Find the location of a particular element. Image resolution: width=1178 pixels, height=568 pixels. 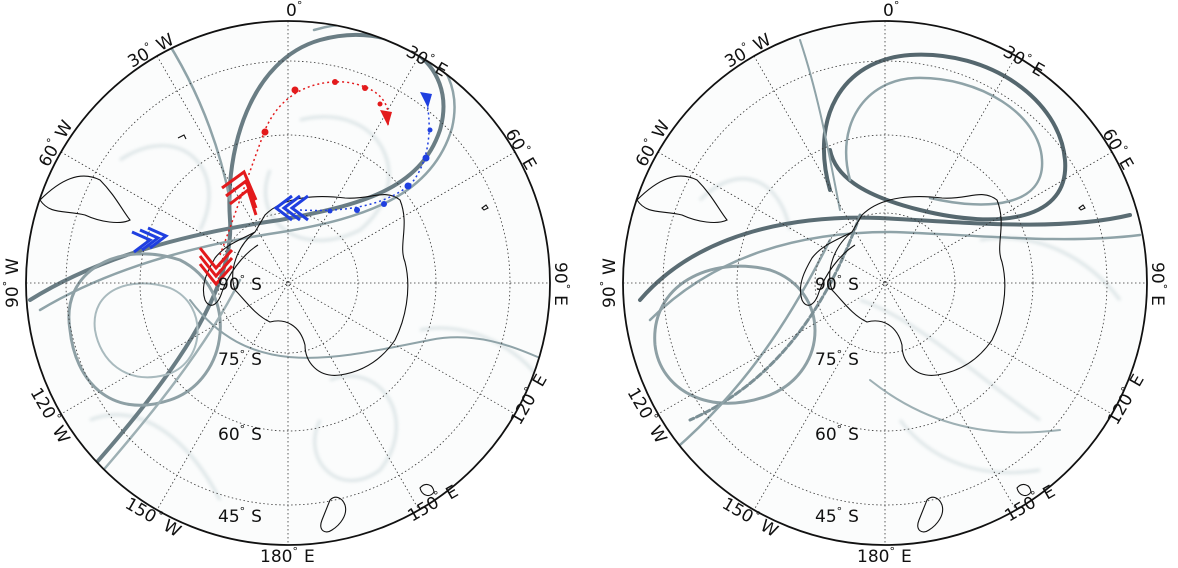

filament-loop-northeast-inner is located at coordinates (944, 141).